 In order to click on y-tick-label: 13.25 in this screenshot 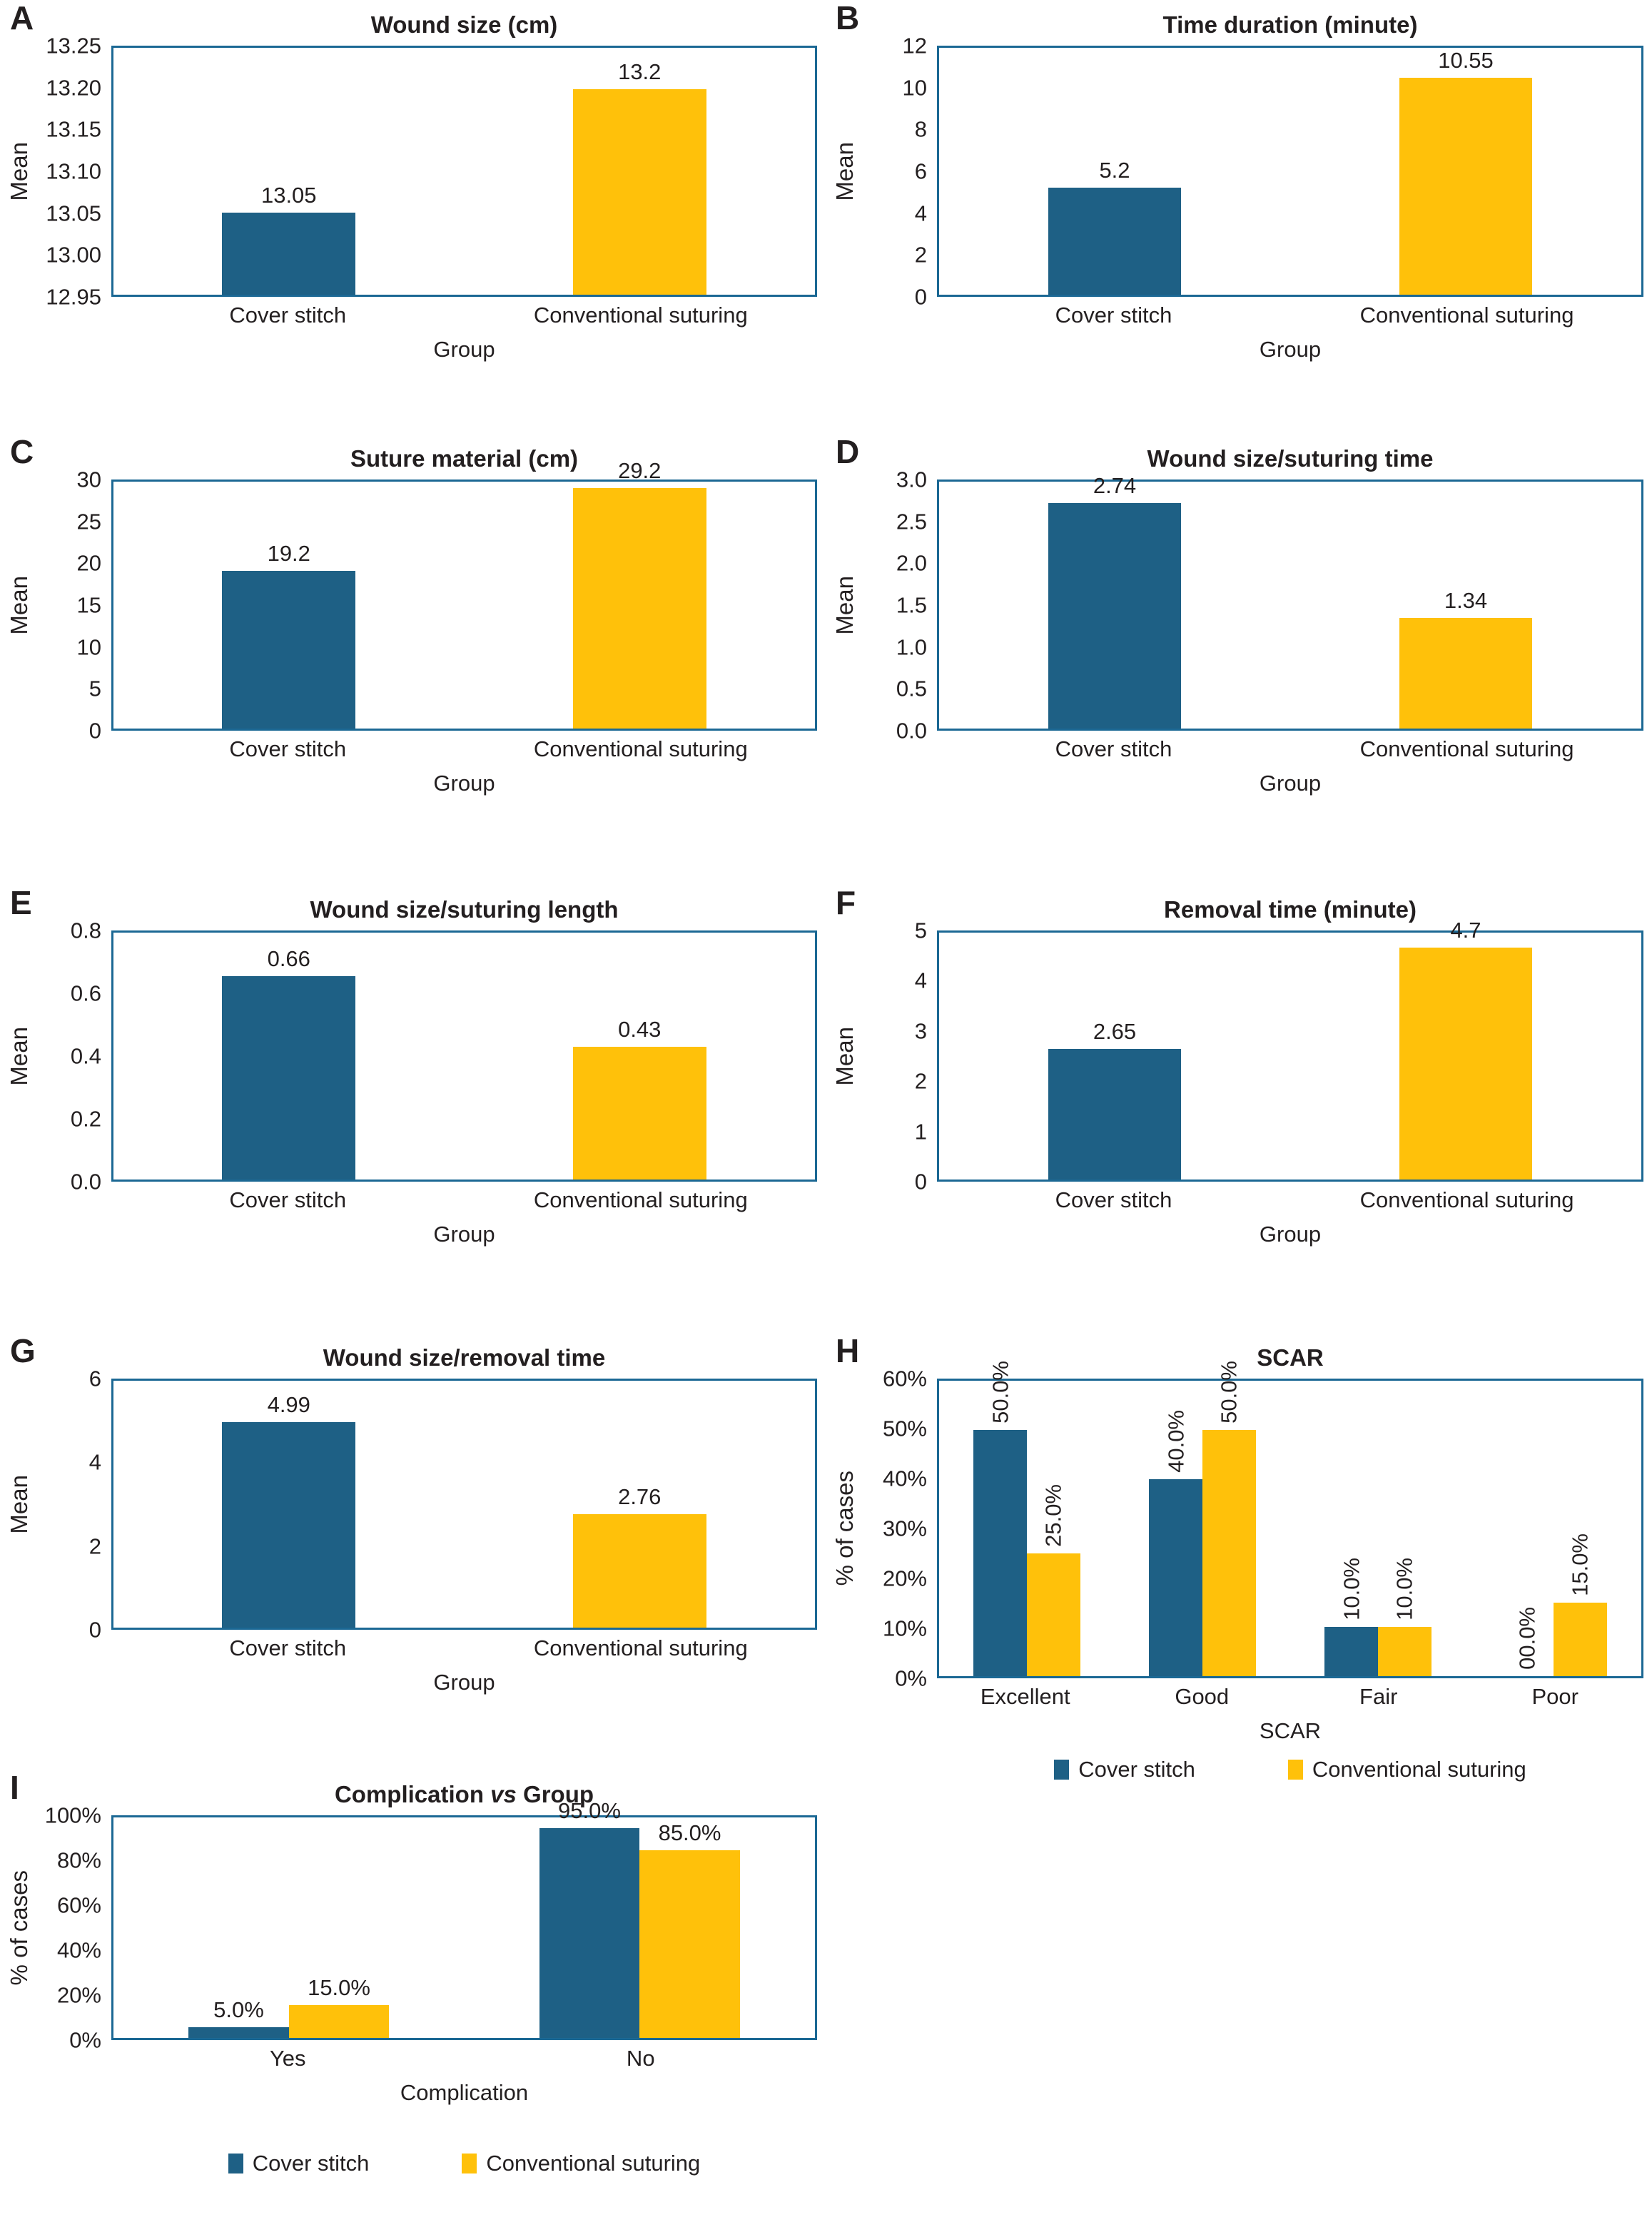, I will do `click(73, 46)`.